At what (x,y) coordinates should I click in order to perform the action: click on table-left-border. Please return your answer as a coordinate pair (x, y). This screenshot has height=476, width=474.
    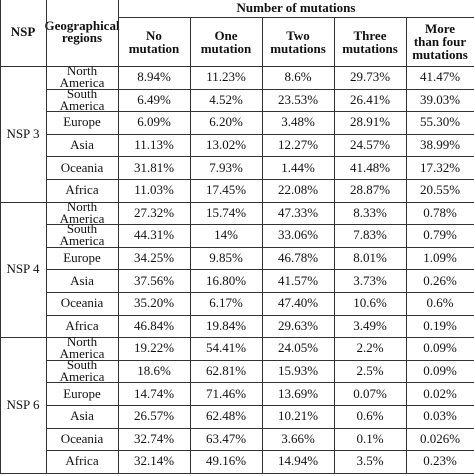
    Looking at the image, I should click on (0, 236).